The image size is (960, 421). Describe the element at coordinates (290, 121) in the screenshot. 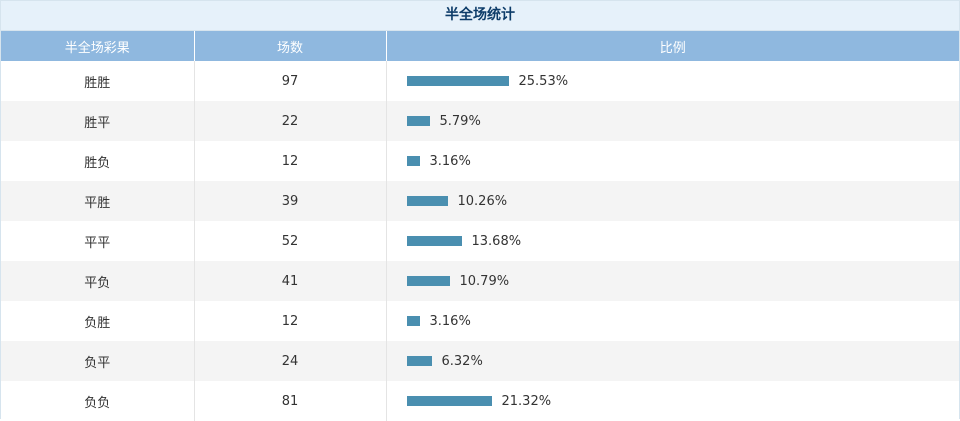

I see `count-cell: 22` at that location.